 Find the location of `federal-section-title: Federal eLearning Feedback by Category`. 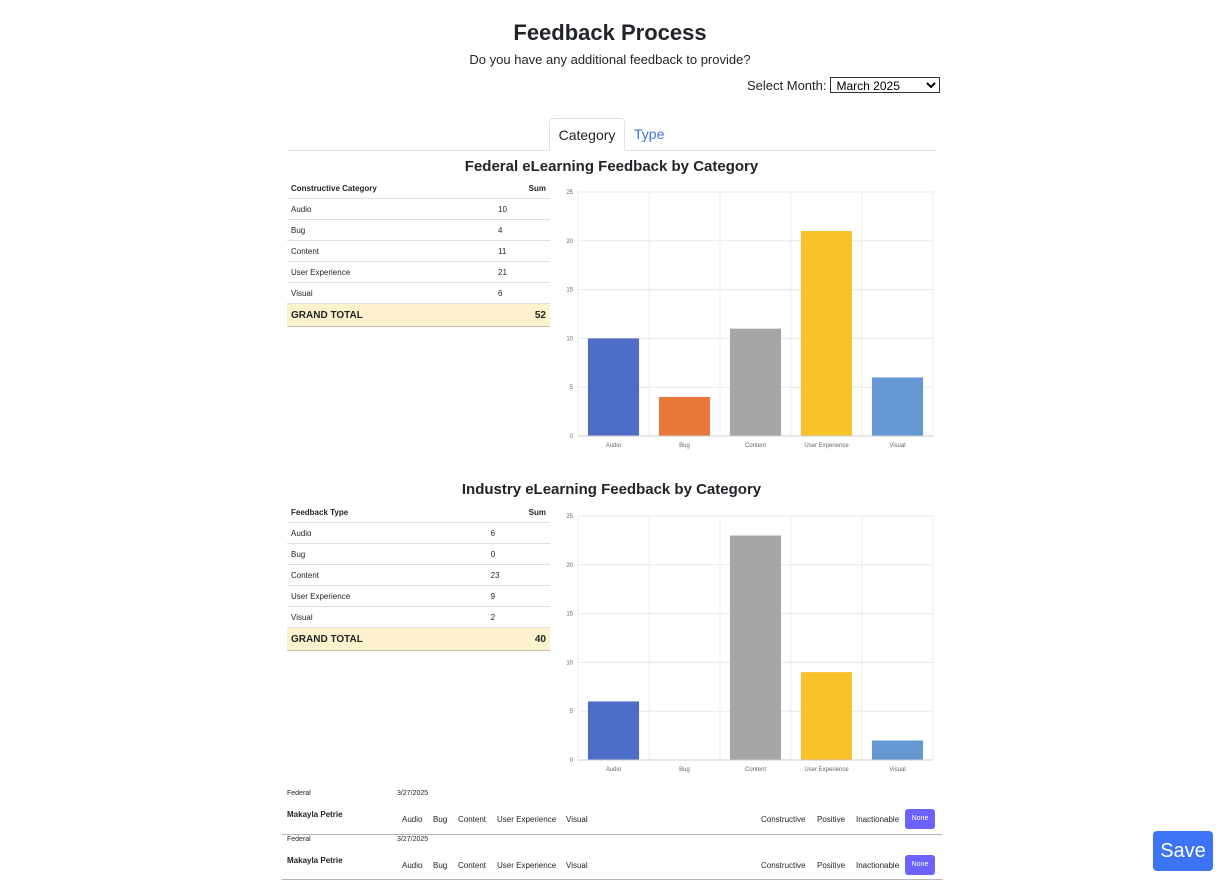

federal-section-title: Federal eLearning Feedback by Category is located at coordinates (611, 166).